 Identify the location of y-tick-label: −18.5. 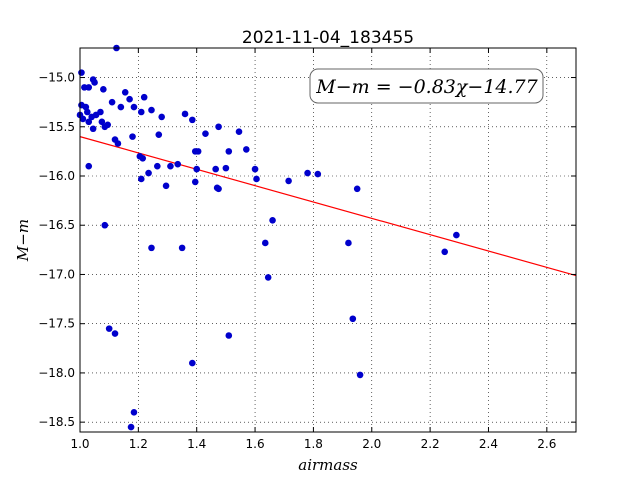
(56, 422).